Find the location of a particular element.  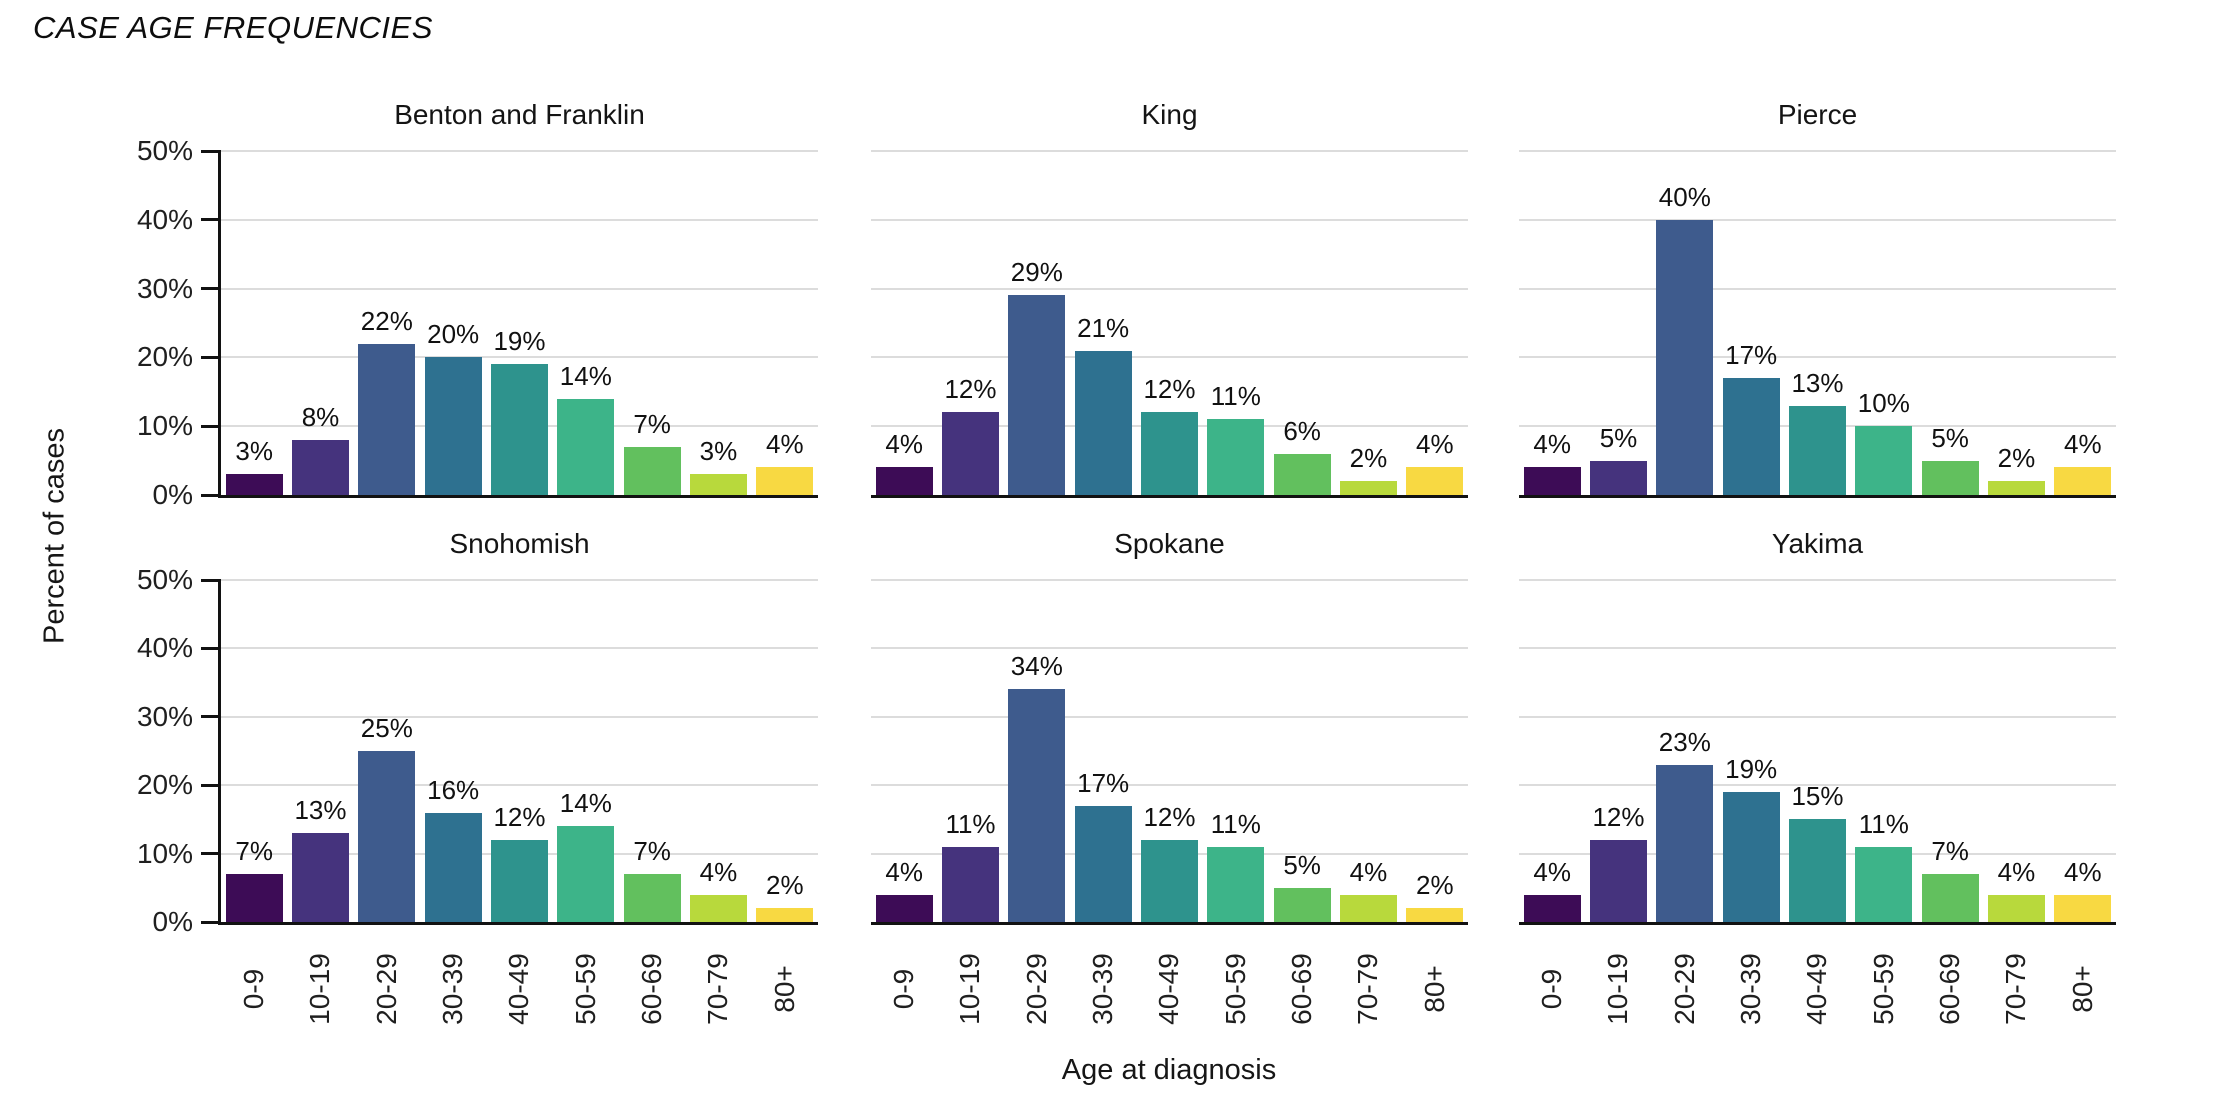

bars-group: 4% 12% 23% 19% 15% 11% 7% 4% 4% is located at coordinates (1817, 751).